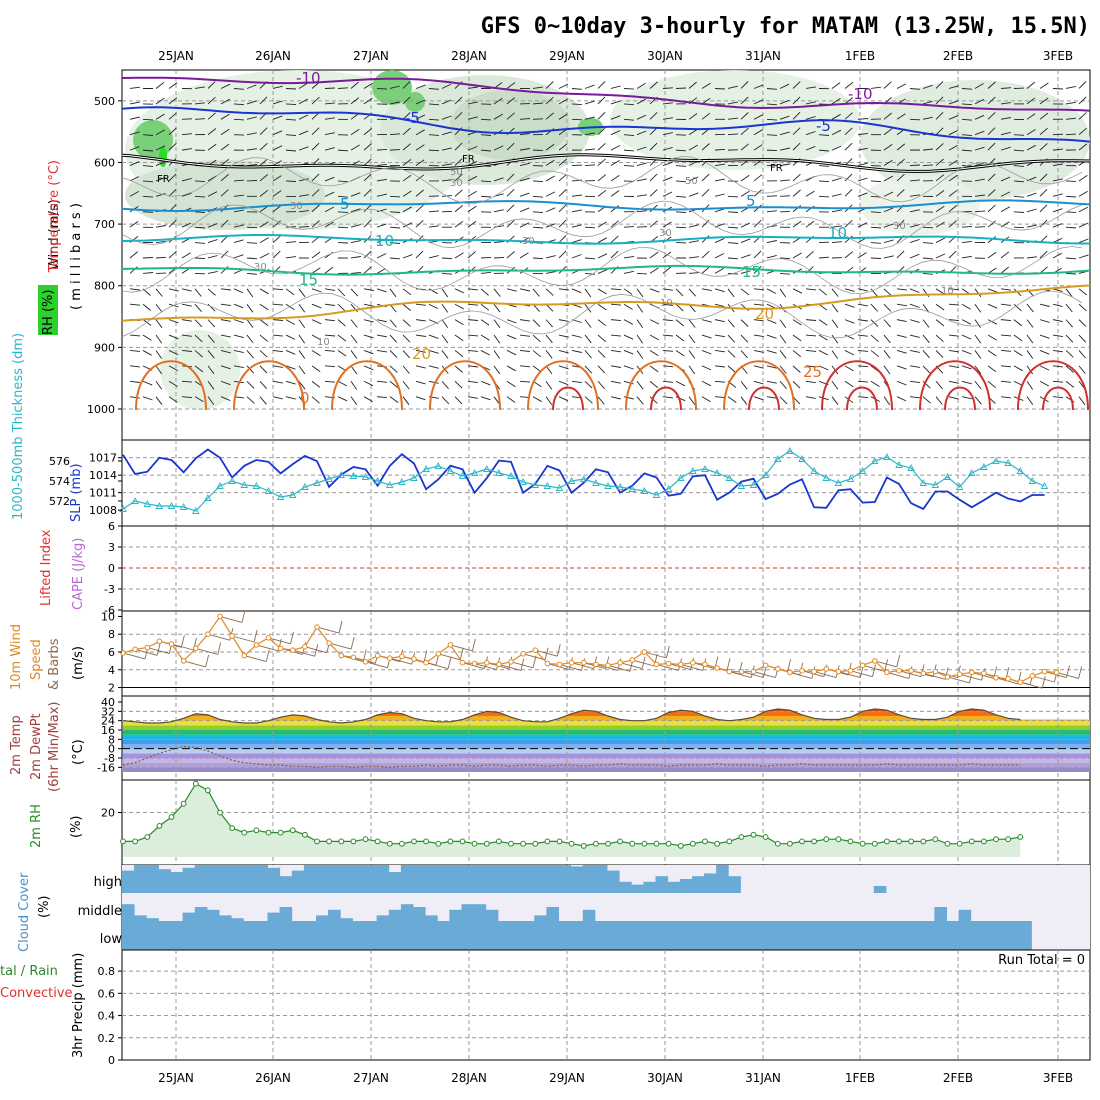 The height and width of the screenshot is (1100, 1100). I want to click on precip-frame, so click(606, 1005).